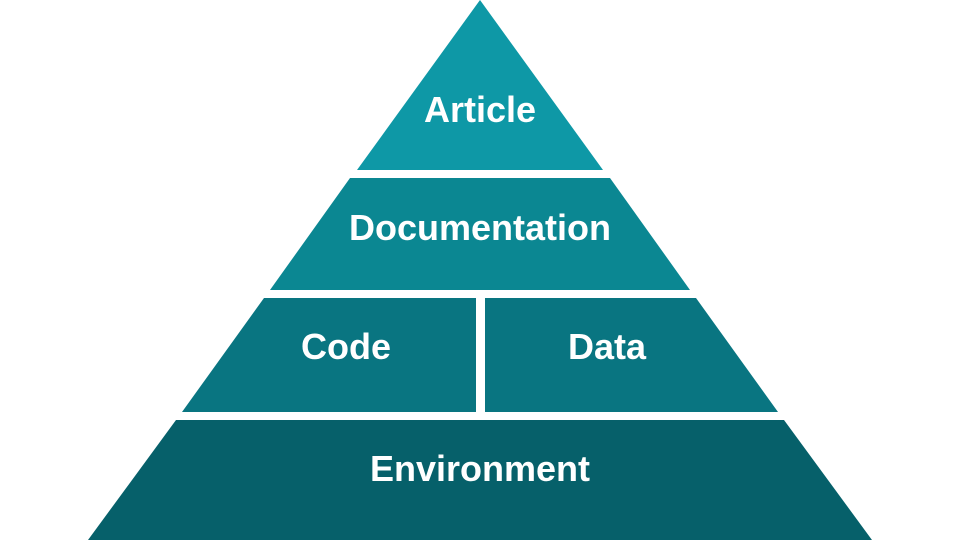 The height and width of the screenshot is (540, 960). I want to click on tier-data-shape, so click(631, 355).